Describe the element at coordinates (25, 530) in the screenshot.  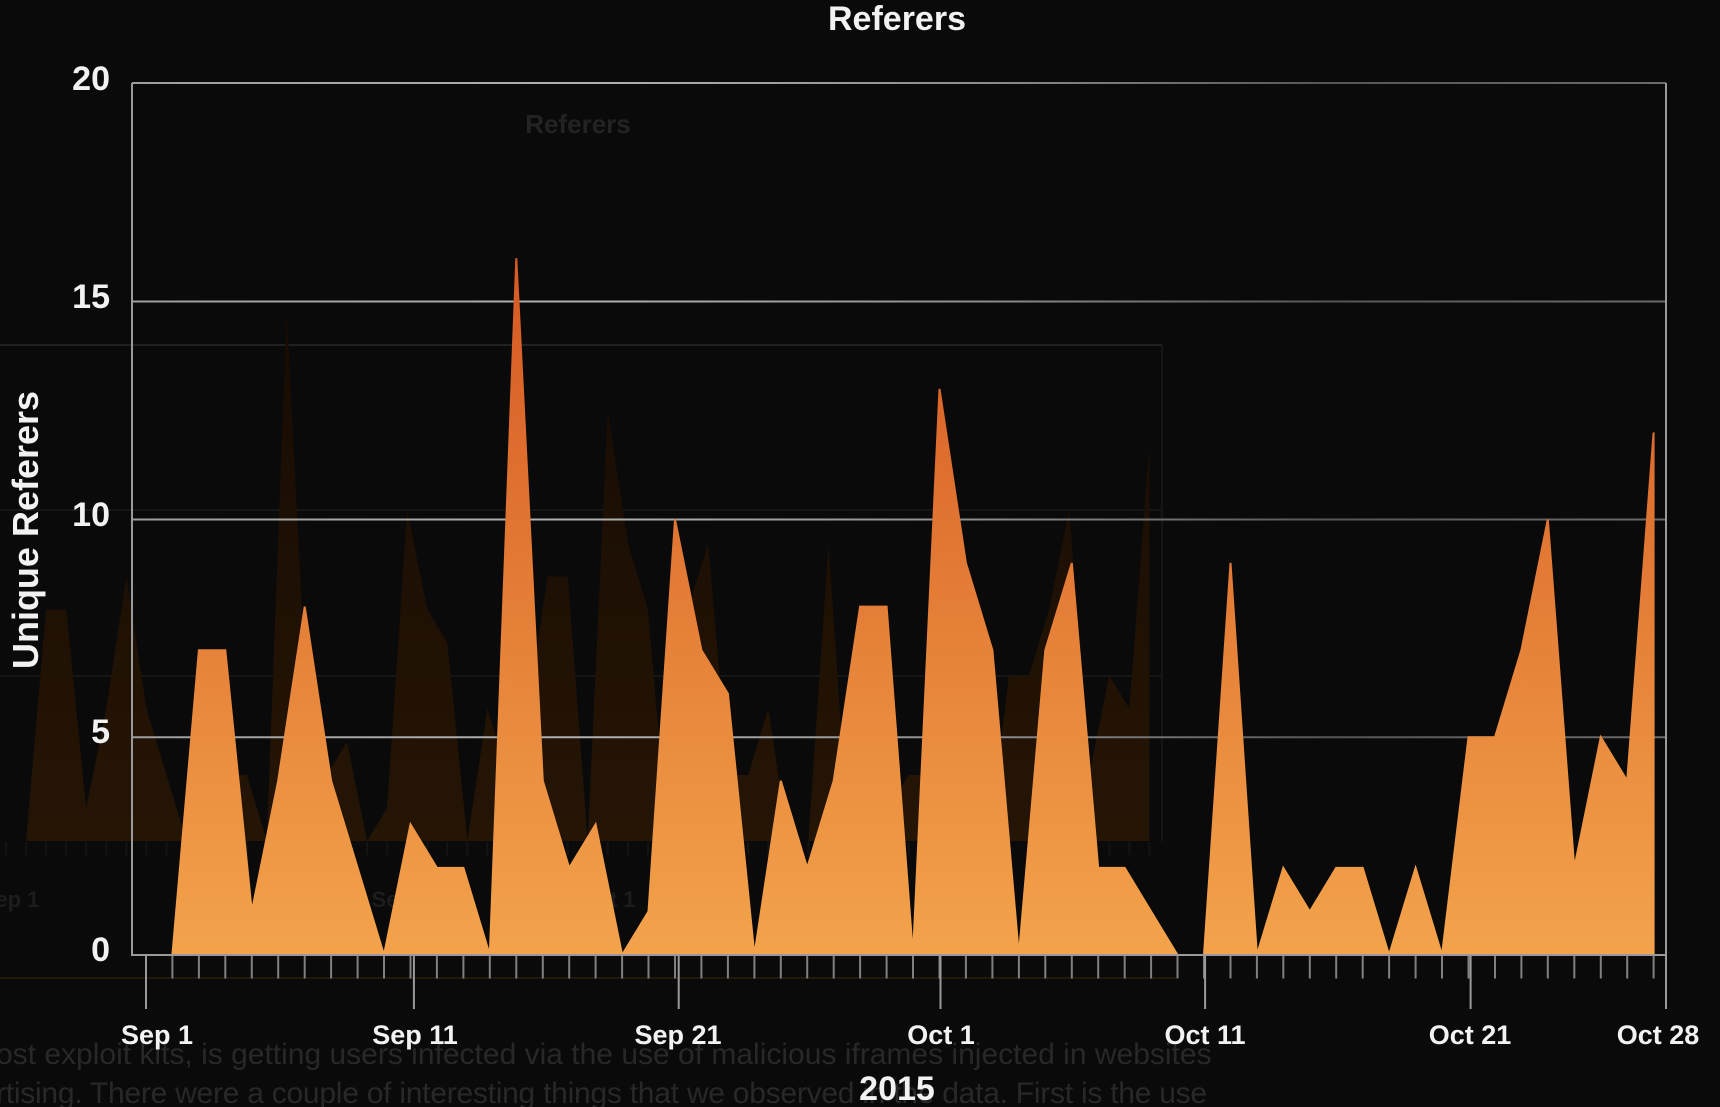
I see `svg-text: Unique Referers` at that location.